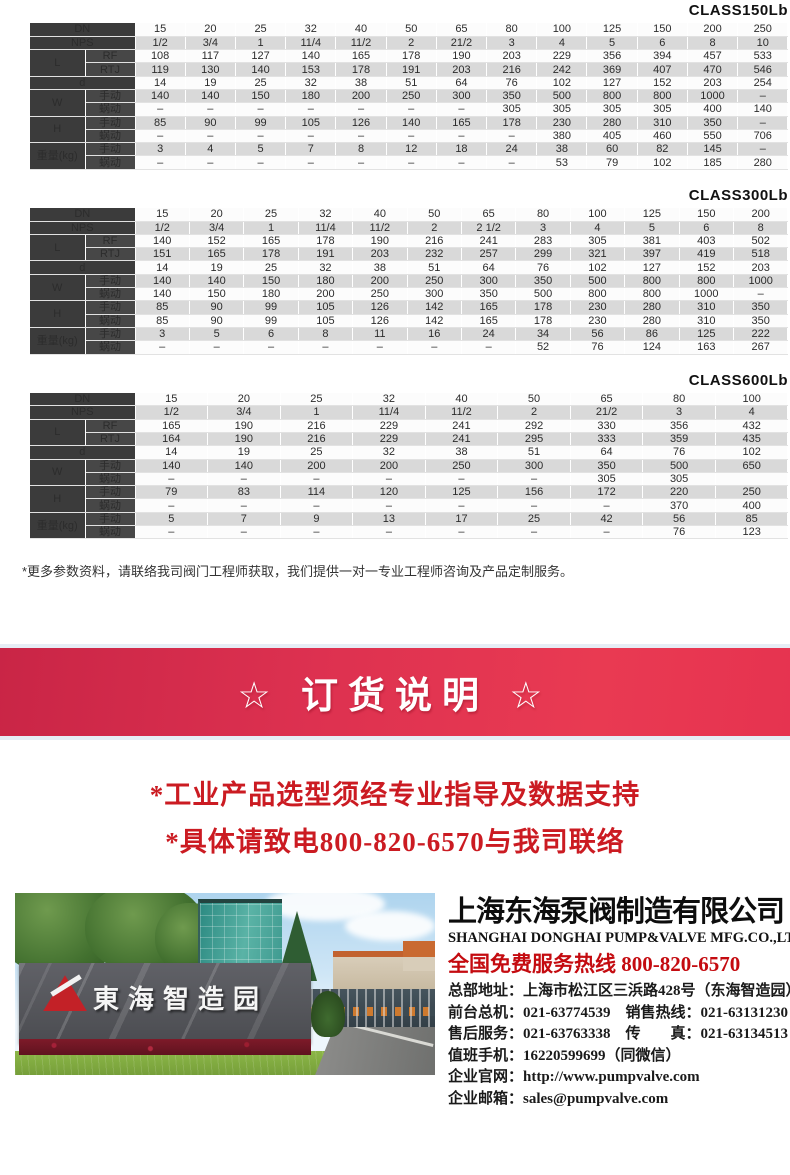 This screenshot has width=790, height=1175. What do you see at coordinates (616, 912) in the screenshot?
I see `company-name-cn: 上海东海泵阀制造有限公司` at bounding box center [616, 912].